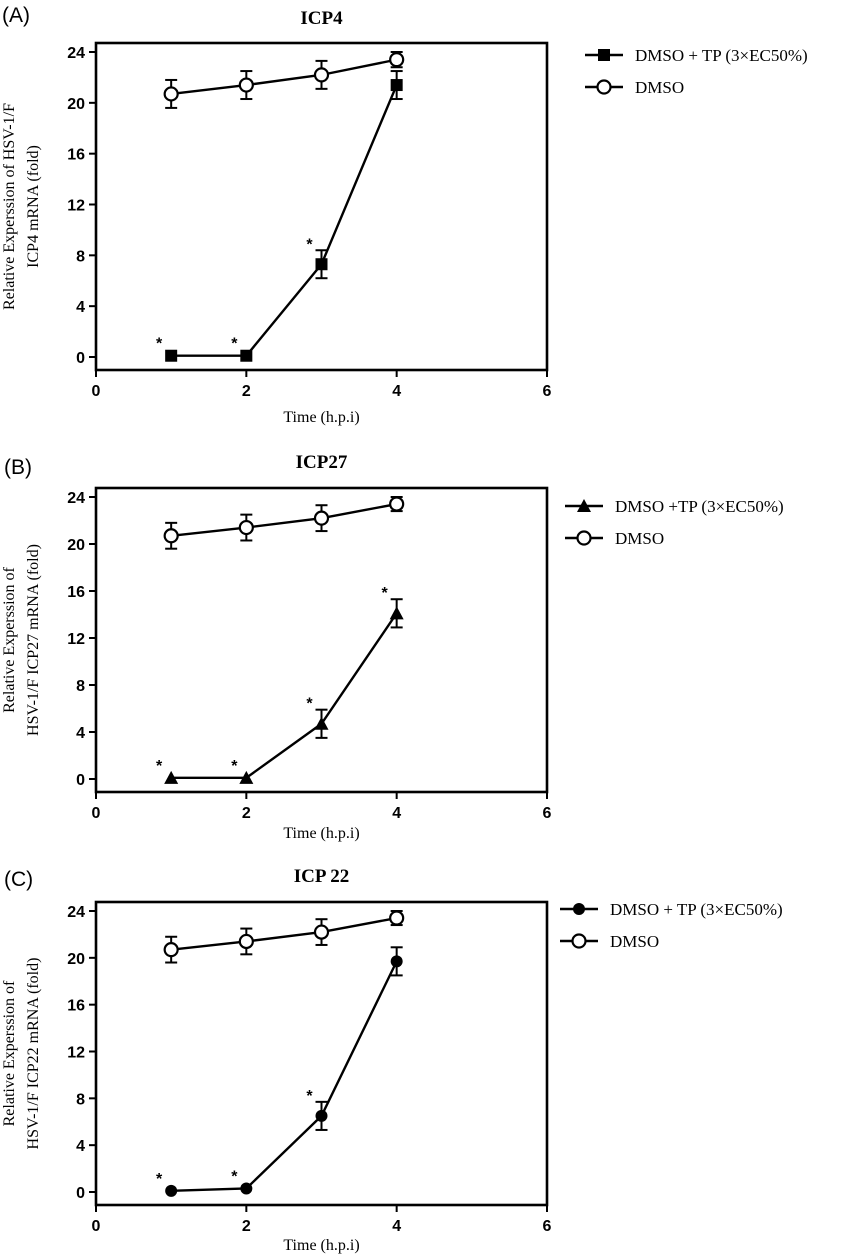  I want to click on series-1: * * * *, so click(280, 684).